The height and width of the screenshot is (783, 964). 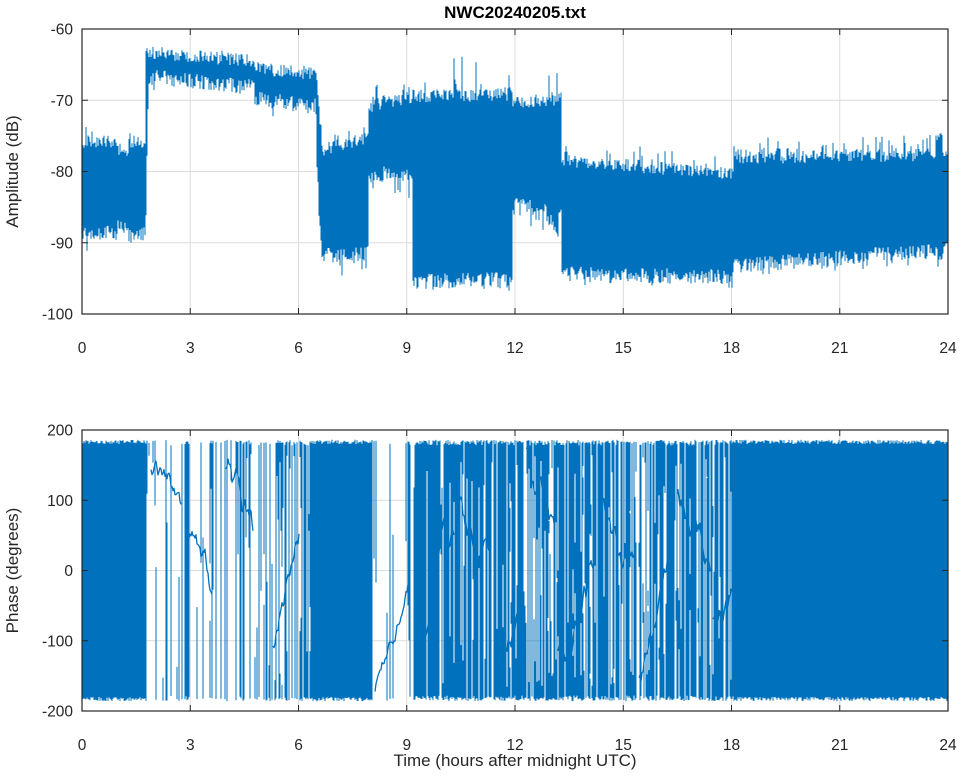 What do you see at coordinates (57, 712) in the screenshot?
I see `y-tick-label: -200` at bounding box center [57, 712].